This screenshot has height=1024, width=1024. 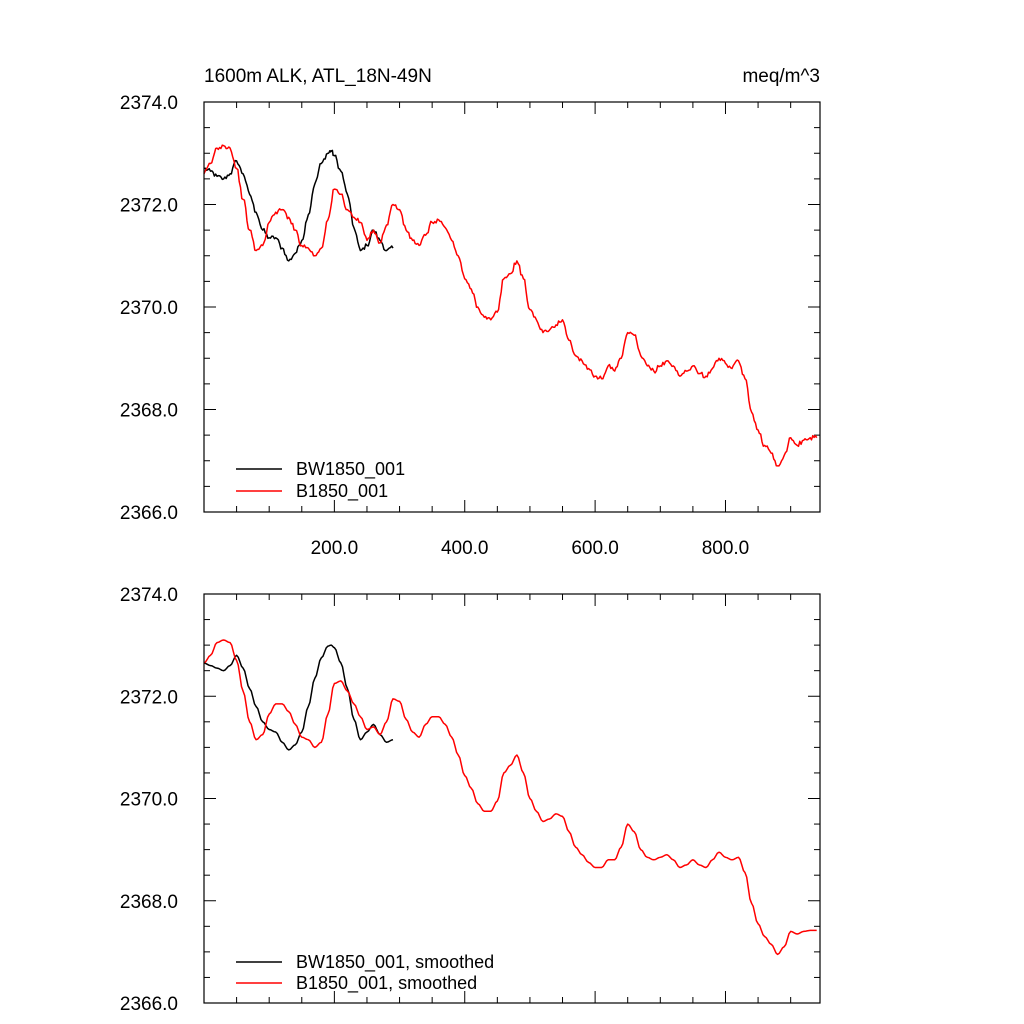 What do you see at coordinates (342, 491) in the screenshot?
I see `legend-label-b1850: B1850_001` at bounding box center [342, 491].